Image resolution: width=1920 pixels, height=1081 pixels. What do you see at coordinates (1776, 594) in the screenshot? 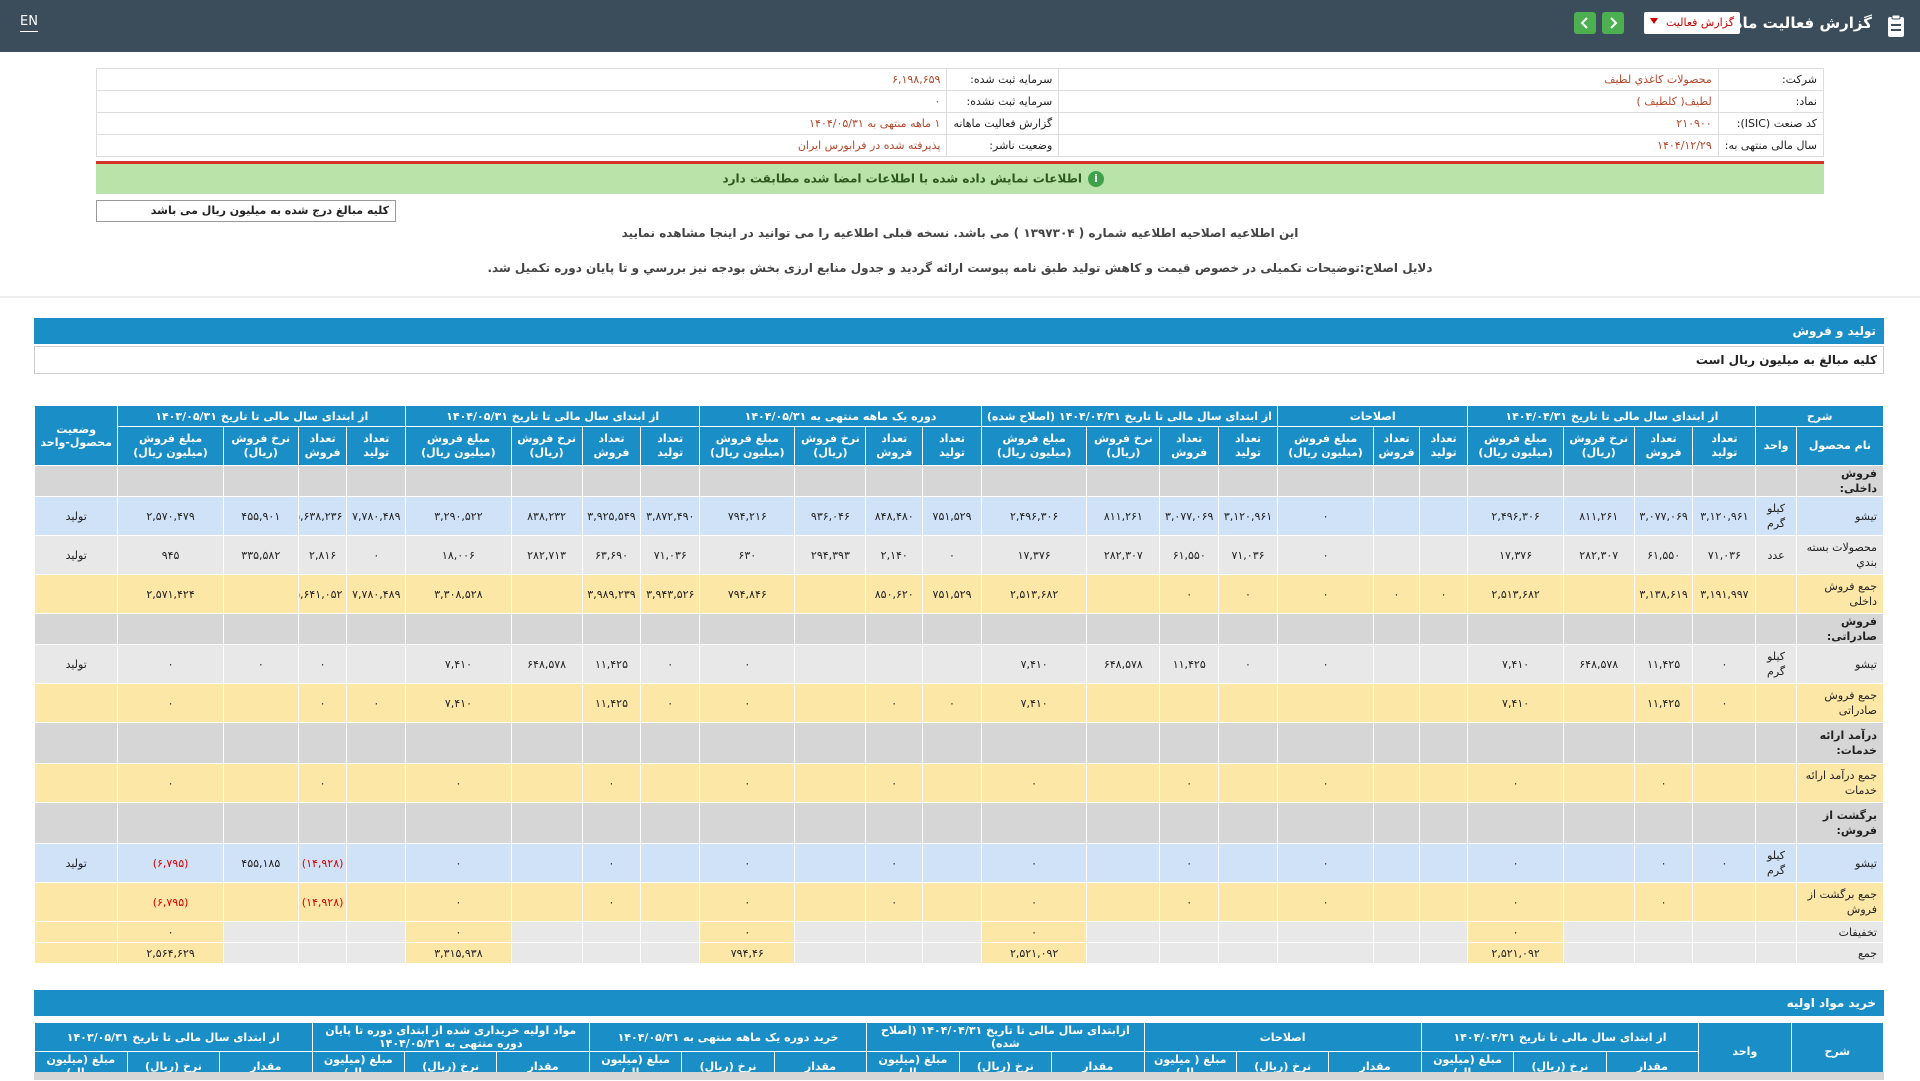
I see `unit-cell` at bounding box center [1776, 594].